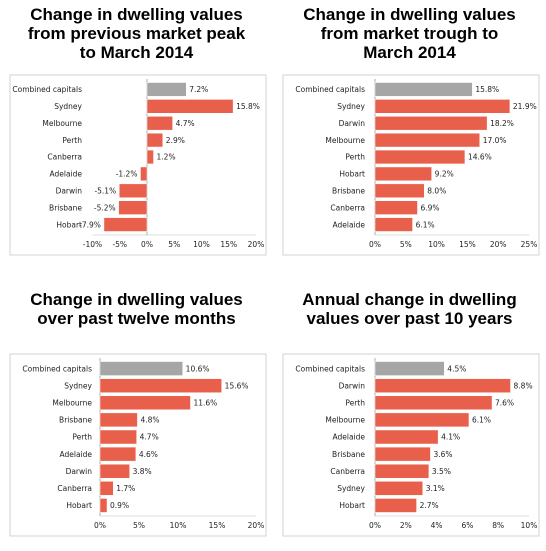 Image resolution: width=546 pixels, height=551 pixels. I want to click on value-label: 4.1%, so click(450, 437).